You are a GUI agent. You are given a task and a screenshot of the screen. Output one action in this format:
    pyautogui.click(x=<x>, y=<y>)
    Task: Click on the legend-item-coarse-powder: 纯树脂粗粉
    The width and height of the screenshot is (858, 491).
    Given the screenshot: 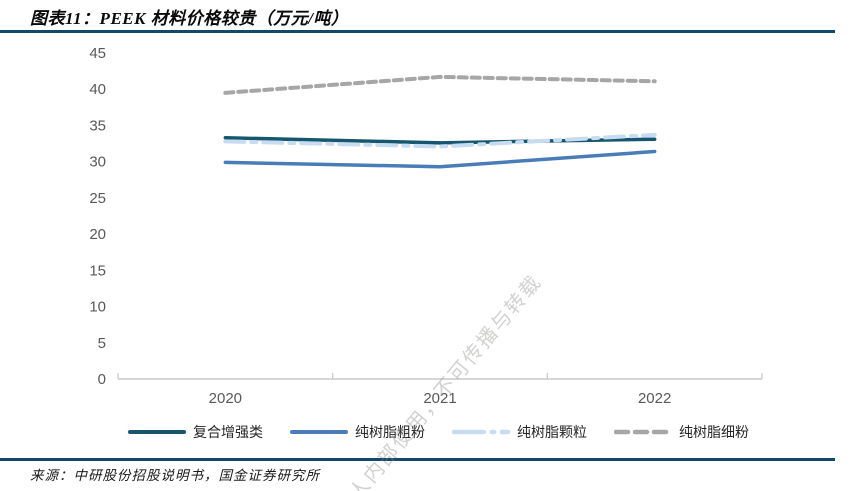 What is the action you would take?
    pyautogui.click(x=371, y=432)
    